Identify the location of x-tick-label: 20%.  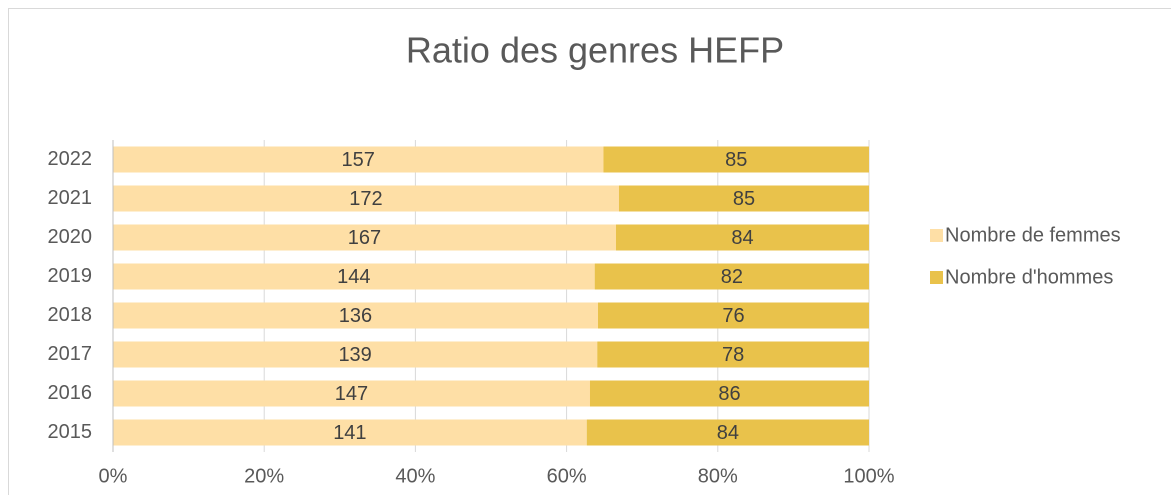
(264, 476).